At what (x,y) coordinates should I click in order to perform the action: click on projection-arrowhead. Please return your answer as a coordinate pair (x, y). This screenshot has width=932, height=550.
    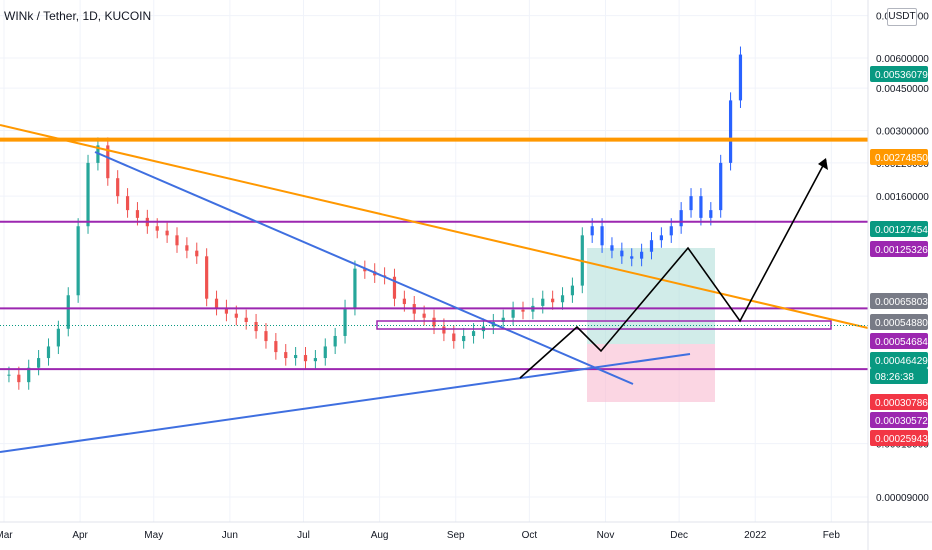
    Looking at the image, I should click on (823, 164).